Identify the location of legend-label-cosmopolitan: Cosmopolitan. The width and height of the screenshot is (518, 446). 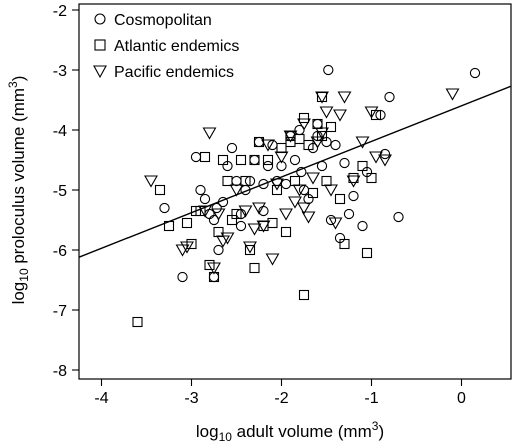
(163, 20).